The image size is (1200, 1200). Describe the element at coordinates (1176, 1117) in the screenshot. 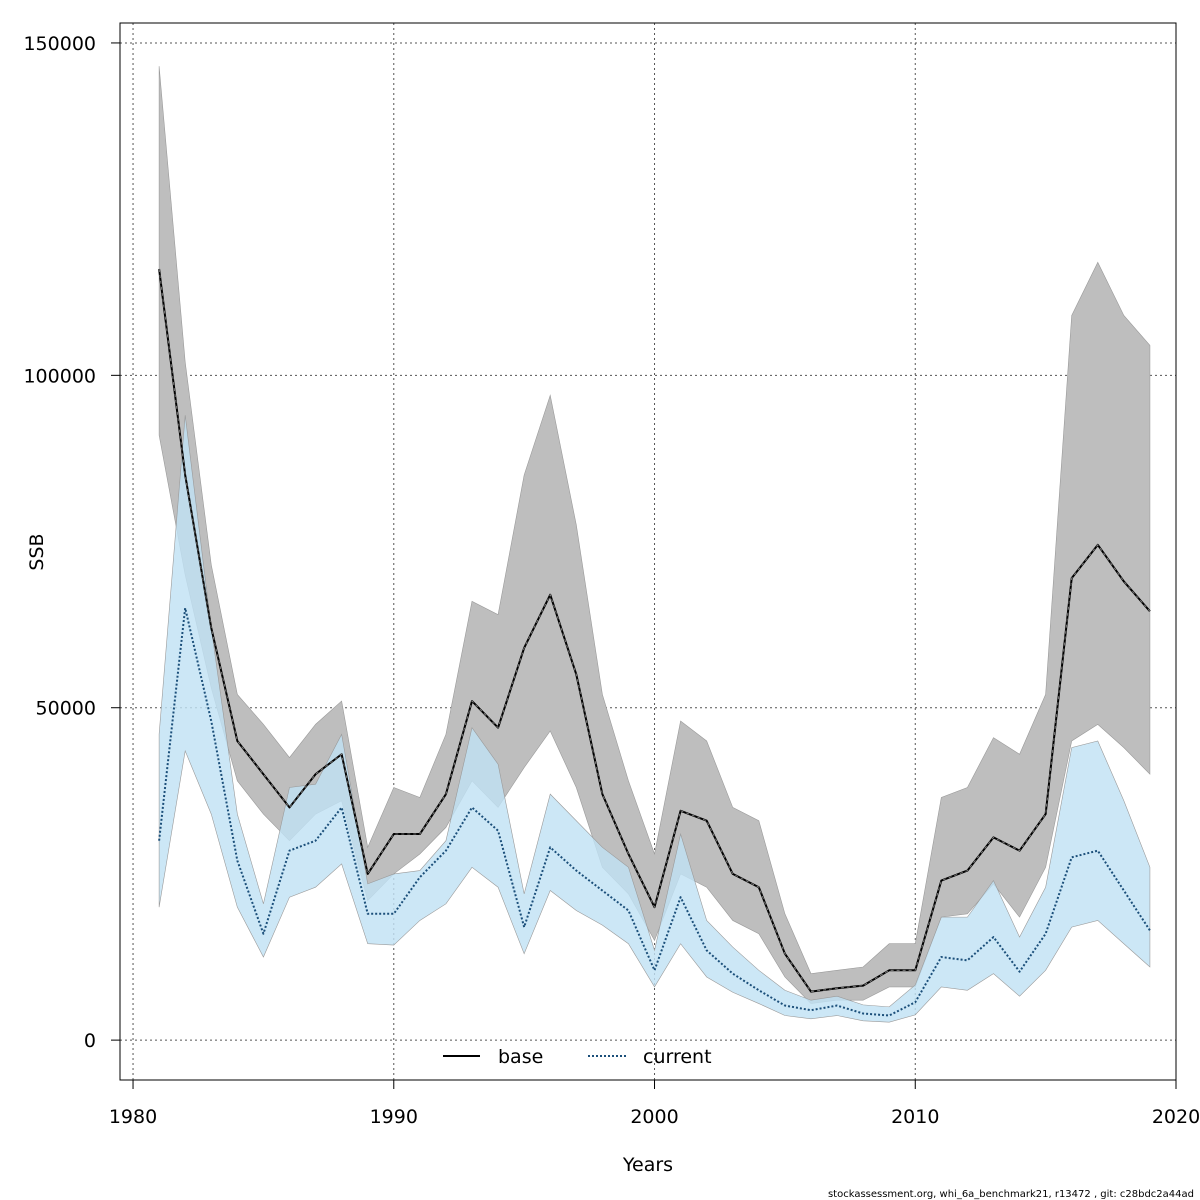

I see `x-tick-label: 2020` at that location.